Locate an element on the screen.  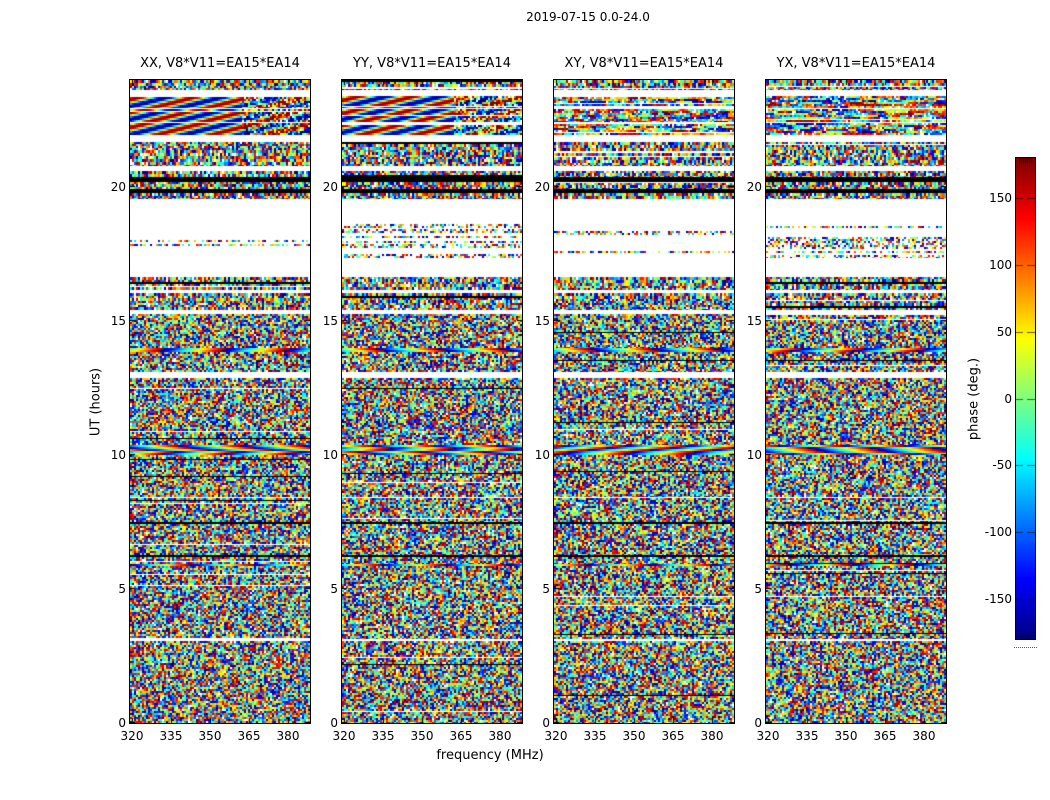
x-axis-label: frequency (MHz) is located at coordinates (490, 755).